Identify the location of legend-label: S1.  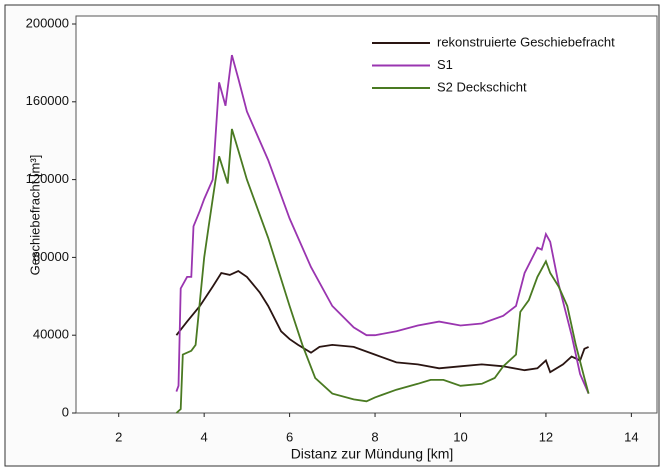
(445, 64).